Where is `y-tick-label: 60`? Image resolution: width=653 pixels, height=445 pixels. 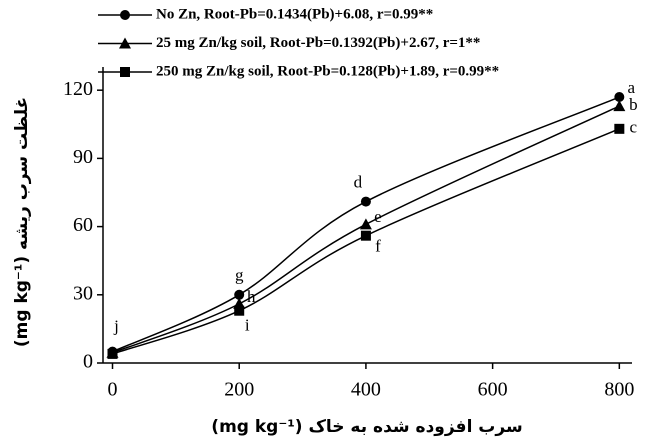
y-tick-label: 60 is located at coordinates (83, 225).